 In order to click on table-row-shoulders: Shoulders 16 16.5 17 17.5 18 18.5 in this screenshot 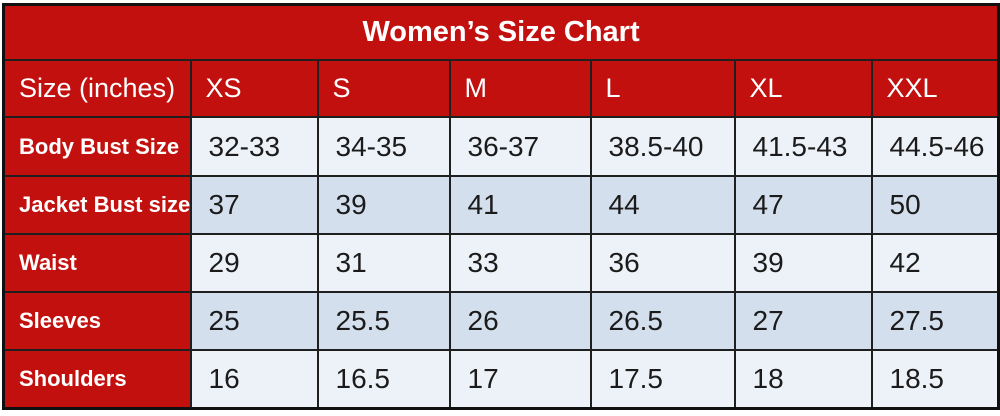, I will do `click(501, 379)`.